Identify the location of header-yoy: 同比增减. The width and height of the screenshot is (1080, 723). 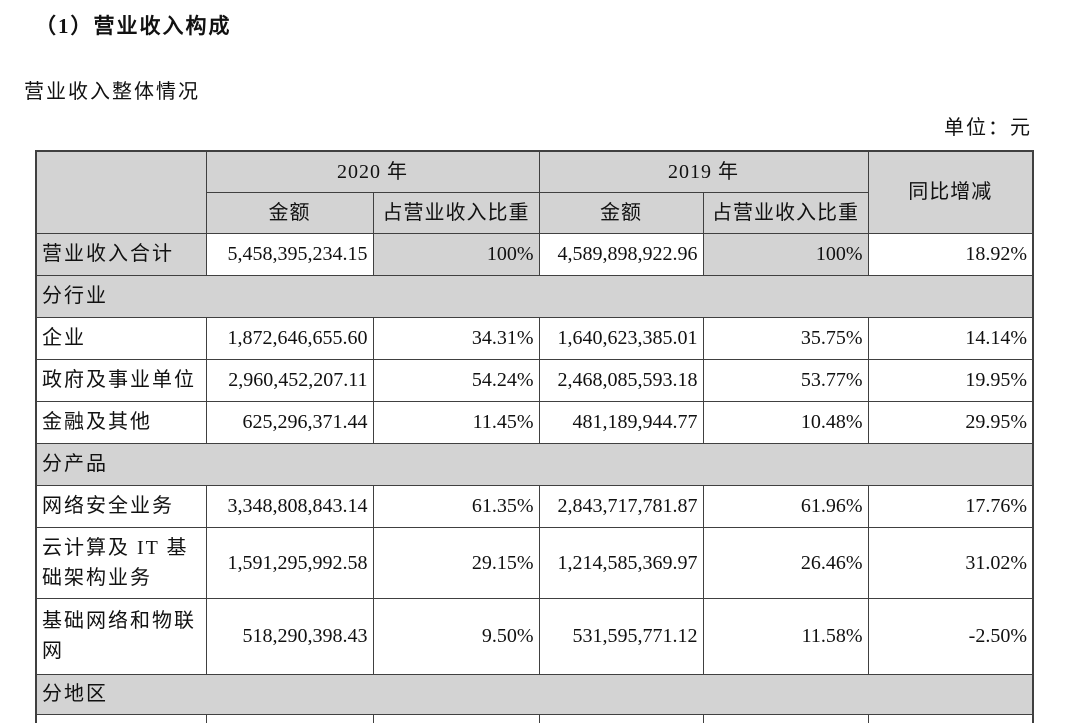
(950, 192).